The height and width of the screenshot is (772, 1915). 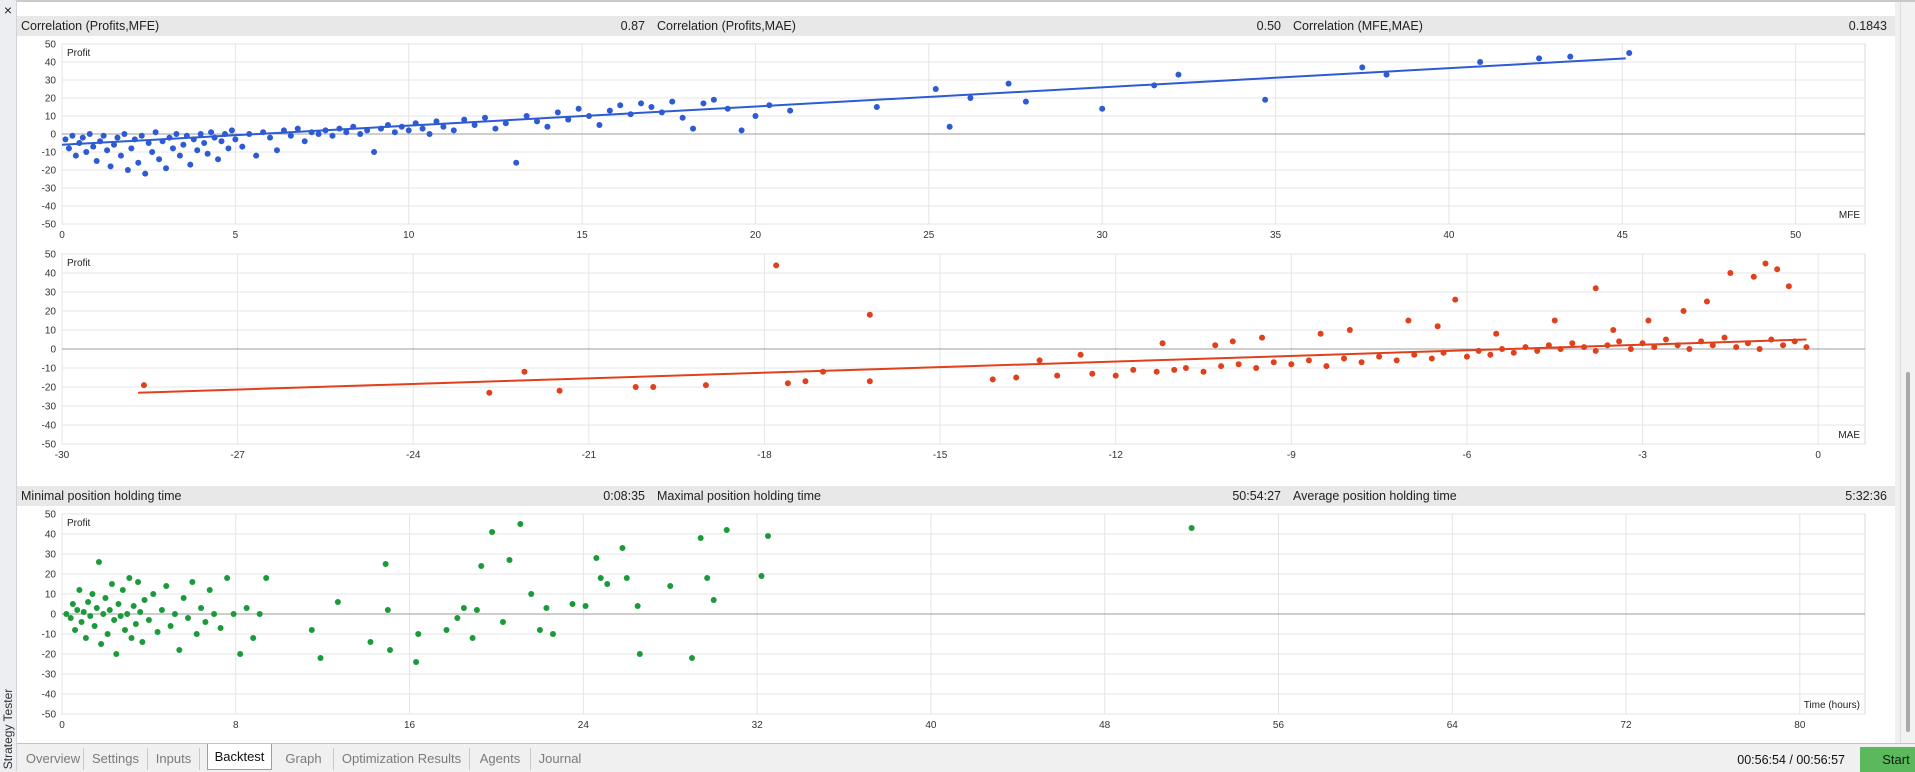 What do you see at coordinates (583, 235) in the screenshot?
I see `x-tick-label: 15` at bounding box center [583, 235].